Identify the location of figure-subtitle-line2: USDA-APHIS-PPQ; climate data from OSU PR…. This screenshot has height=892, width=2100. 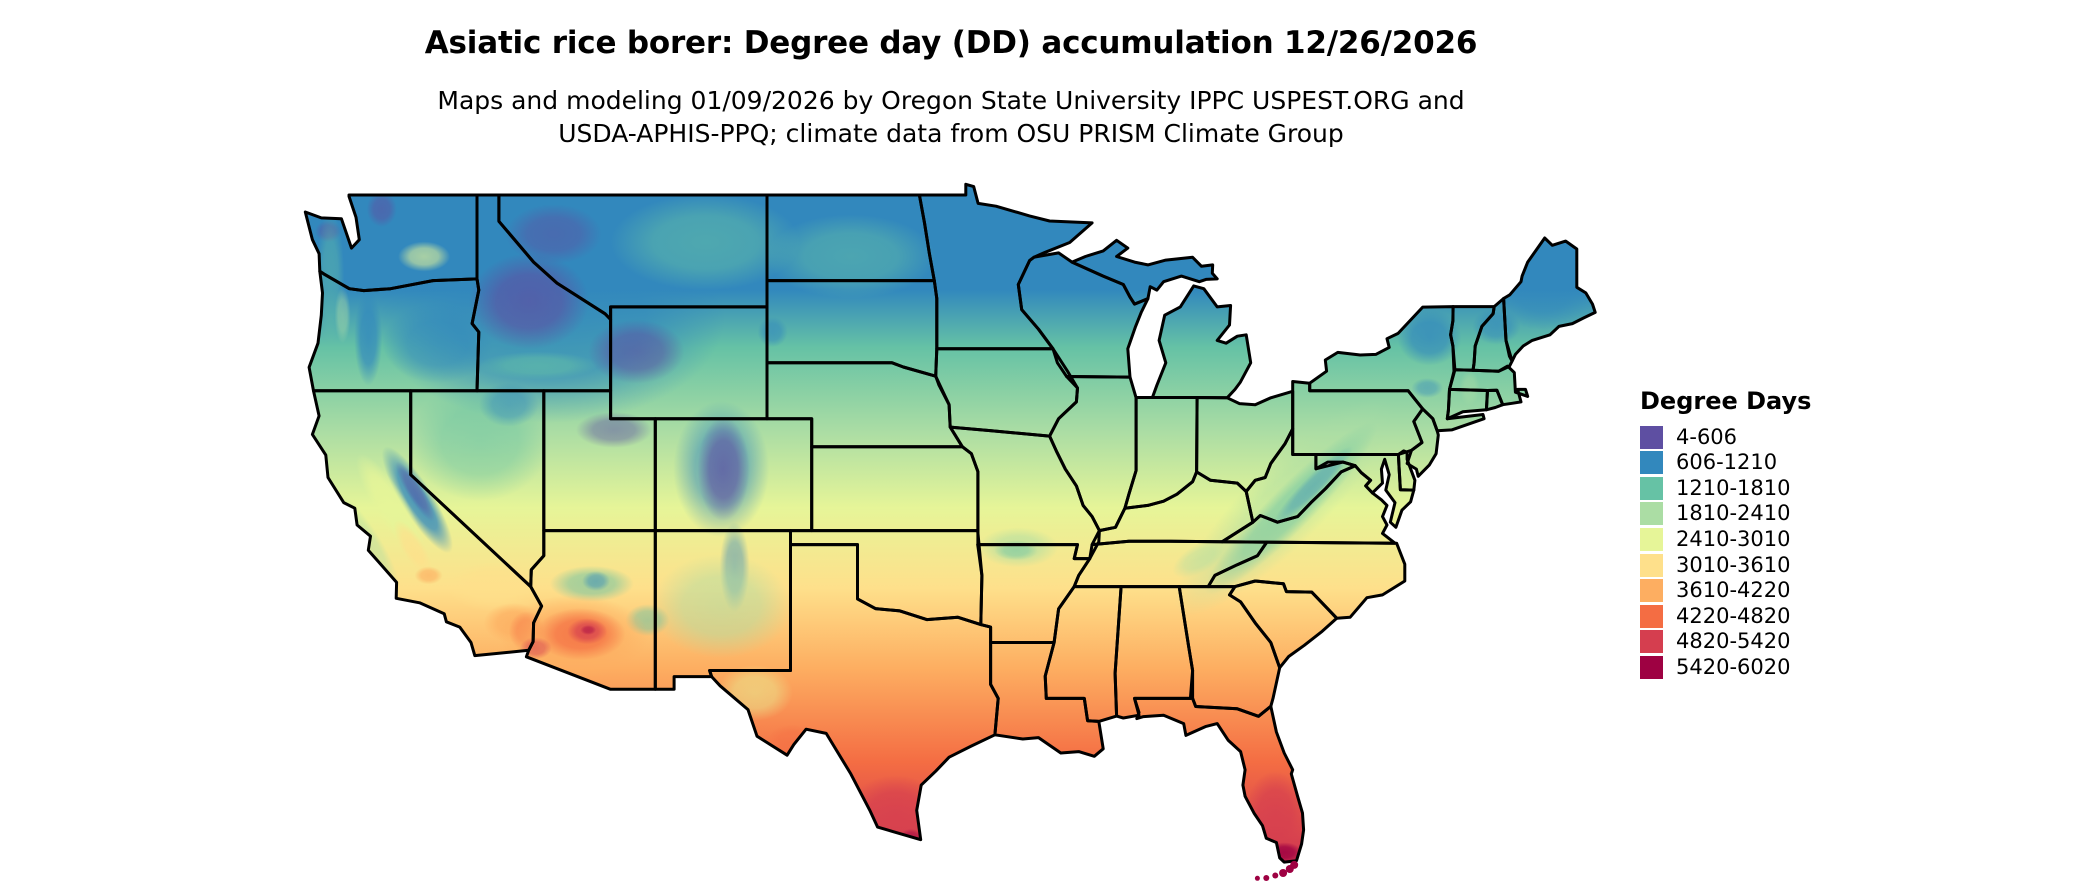
(951, 133).